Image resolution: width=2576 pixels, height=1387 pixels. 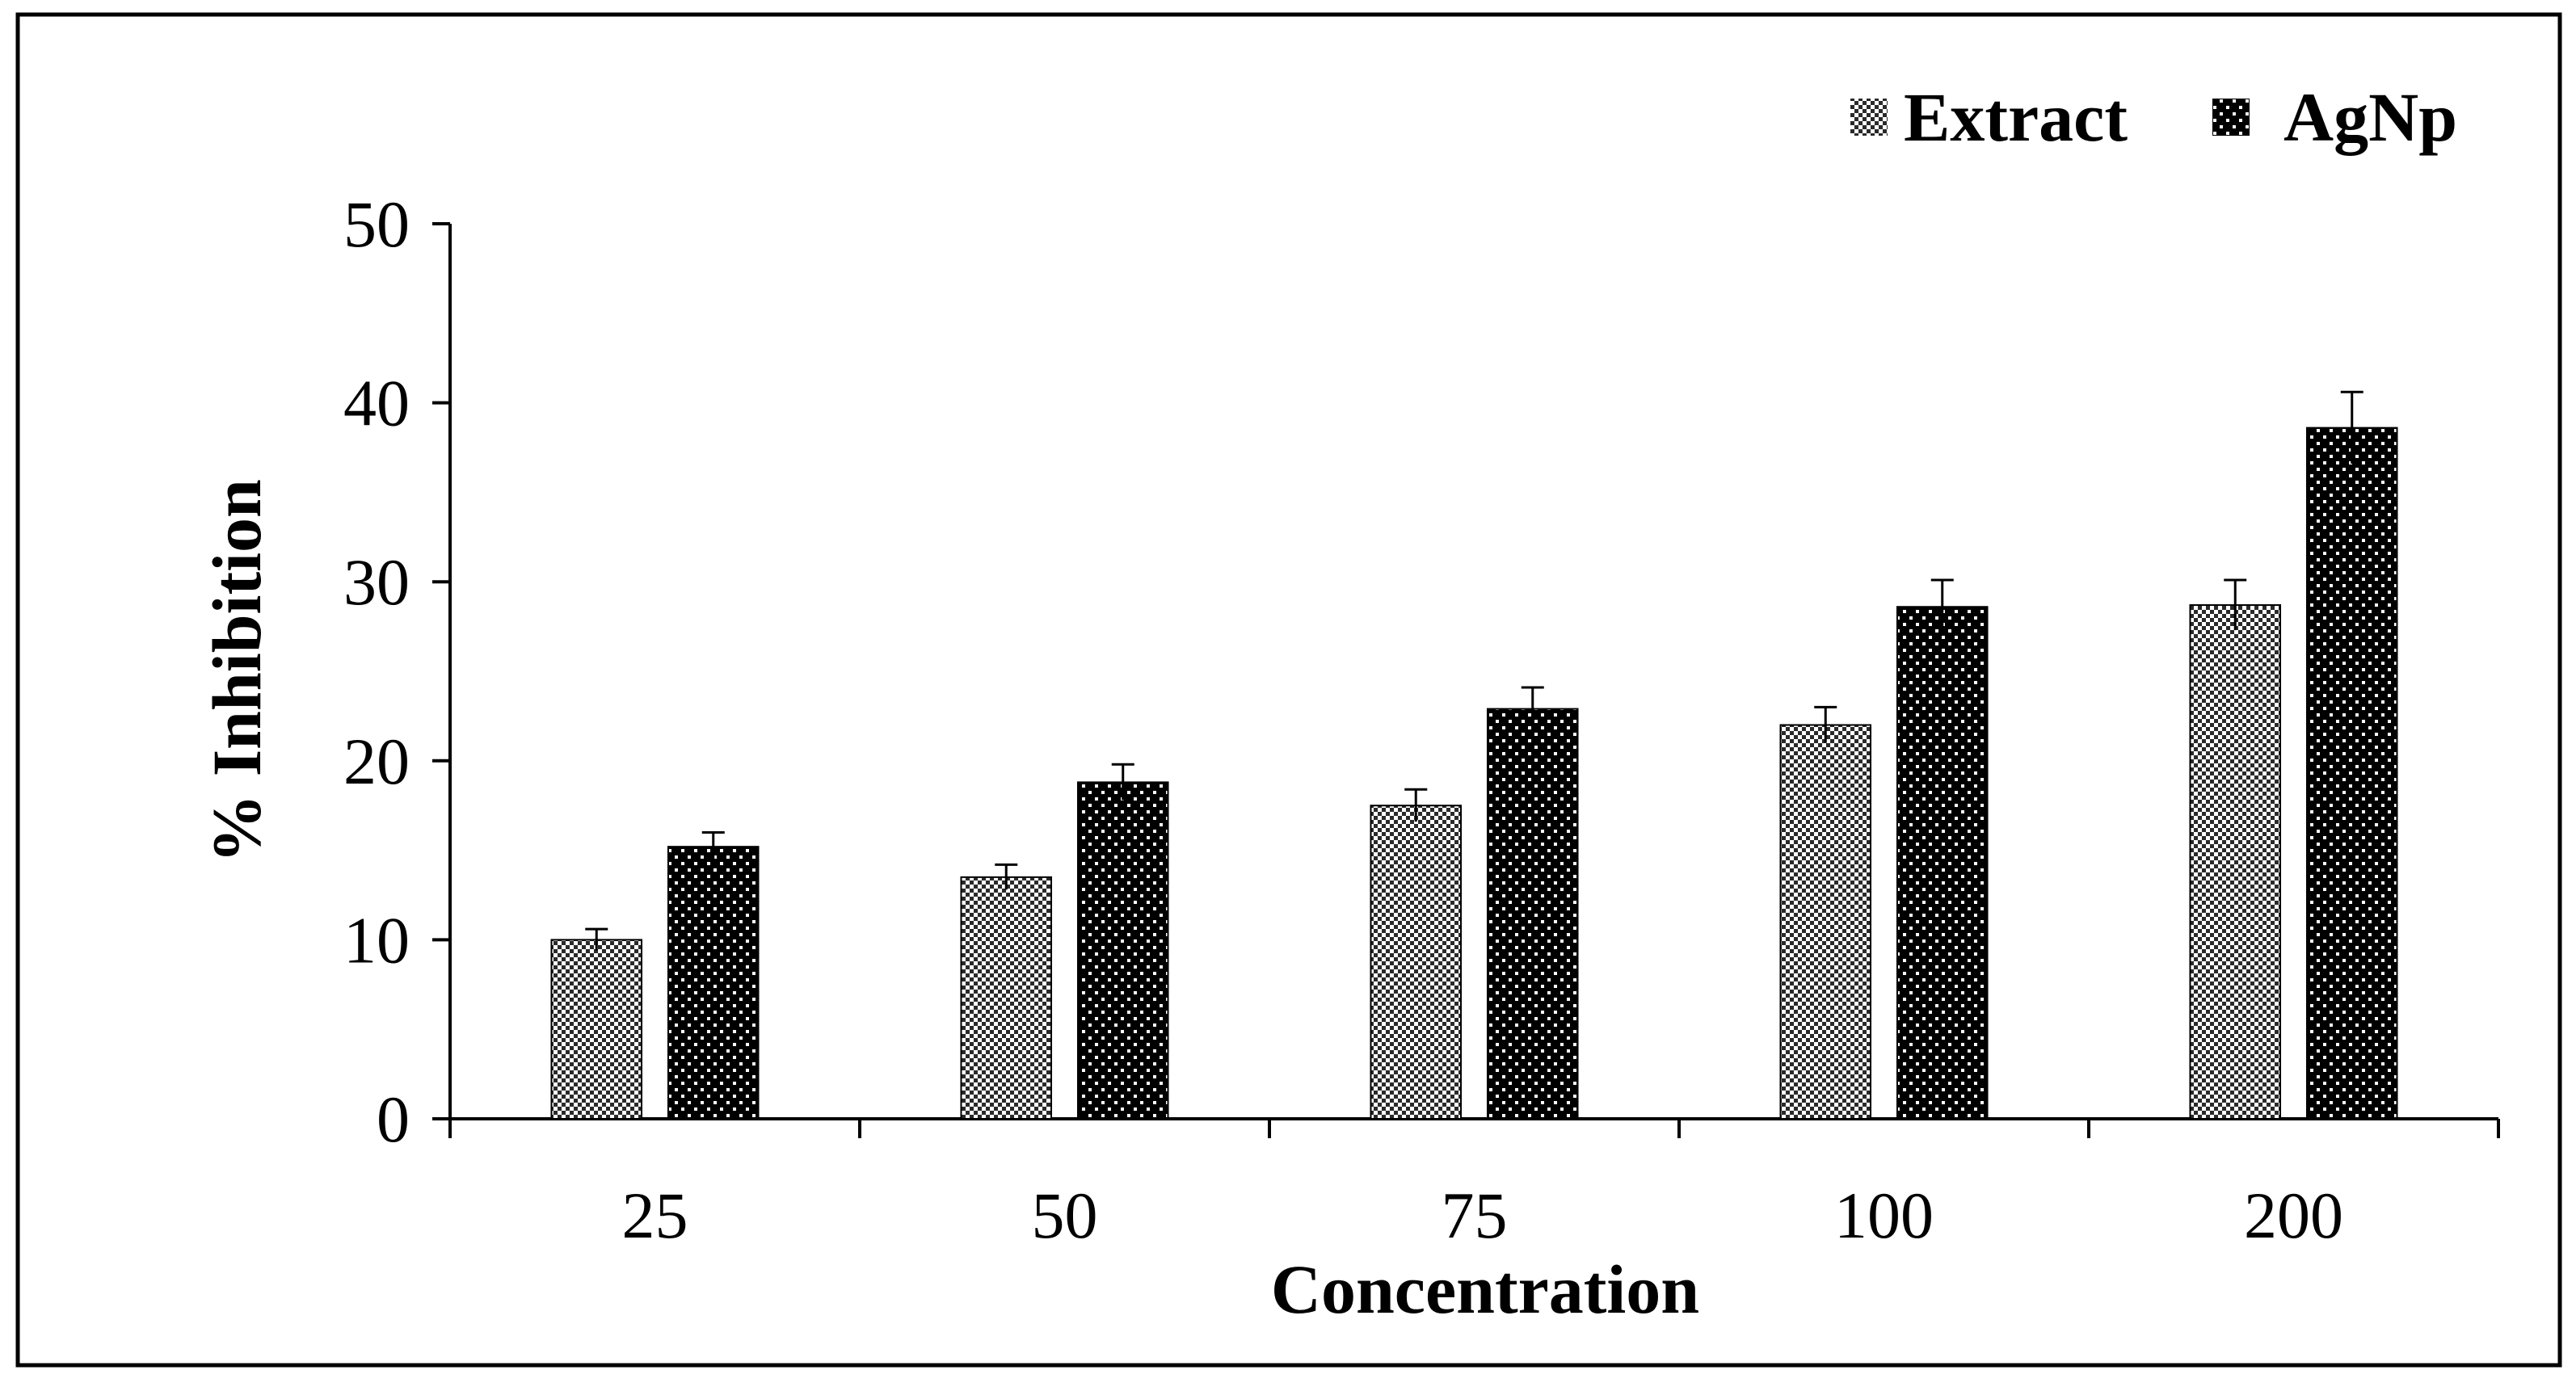 What do you see at coordinates (376, 940) in the screenshot?
I see `y-tick-label: 10` at bounding box center [376, 940].